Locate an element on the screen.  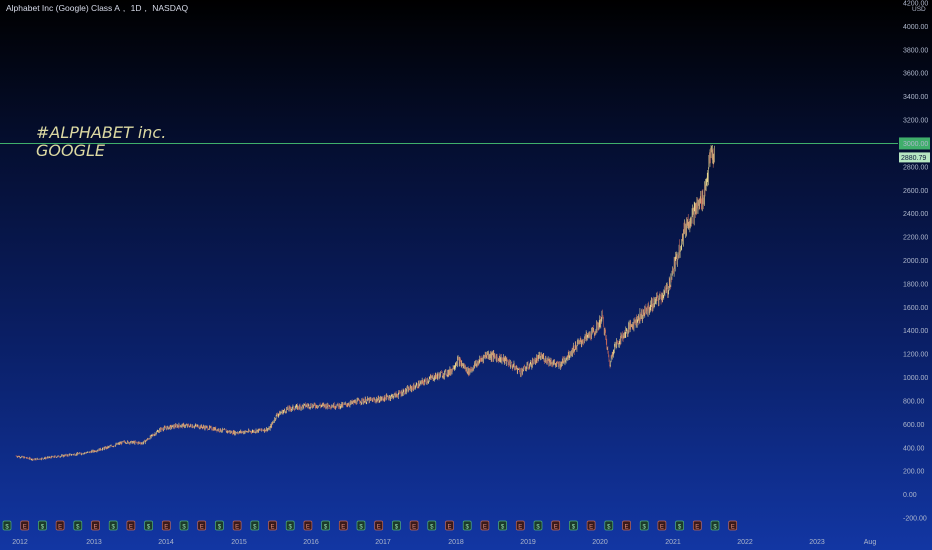
x-tick-label: 2018 is located at coordinates (456, 542).